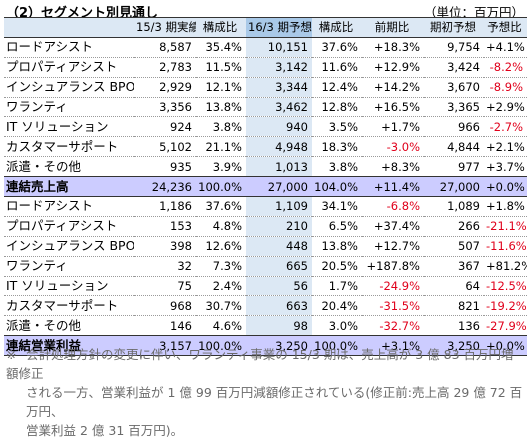 The image size is (530, 440). Describe the element at coordinates (454, 187) in the screenshot. I see `initial-forecast-cell: 27,000` at that location.